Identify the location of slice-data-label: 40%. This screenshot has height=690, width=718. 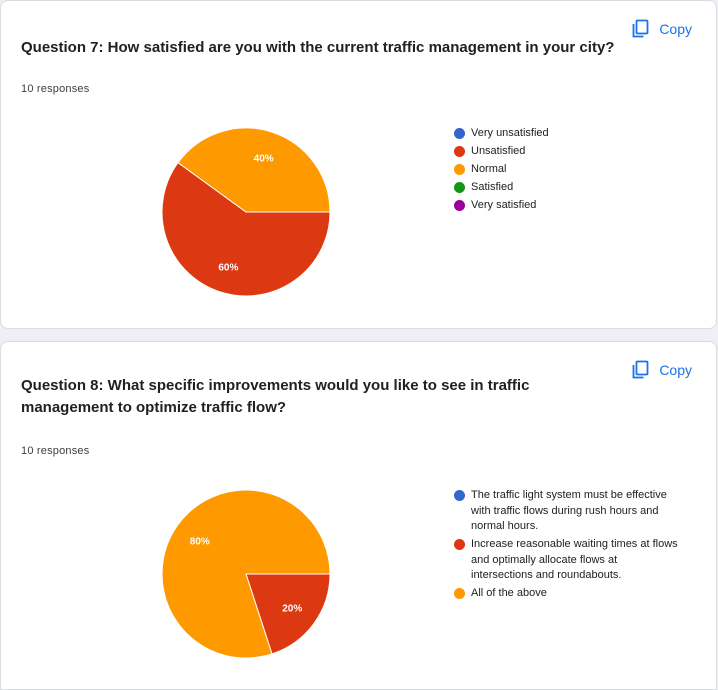
(264, 159).